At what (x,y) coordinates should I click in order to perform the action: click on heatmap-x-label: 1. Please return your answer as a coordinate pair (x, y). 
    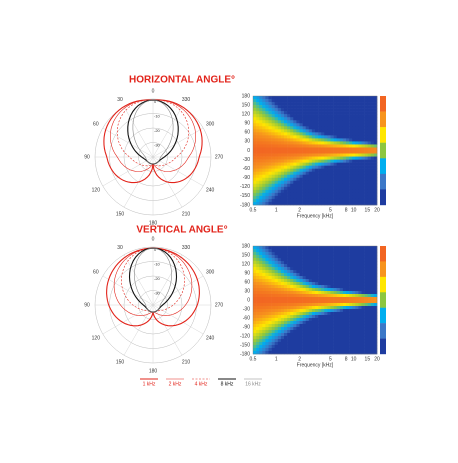
    Looking at the image, I should click on (276, 210).